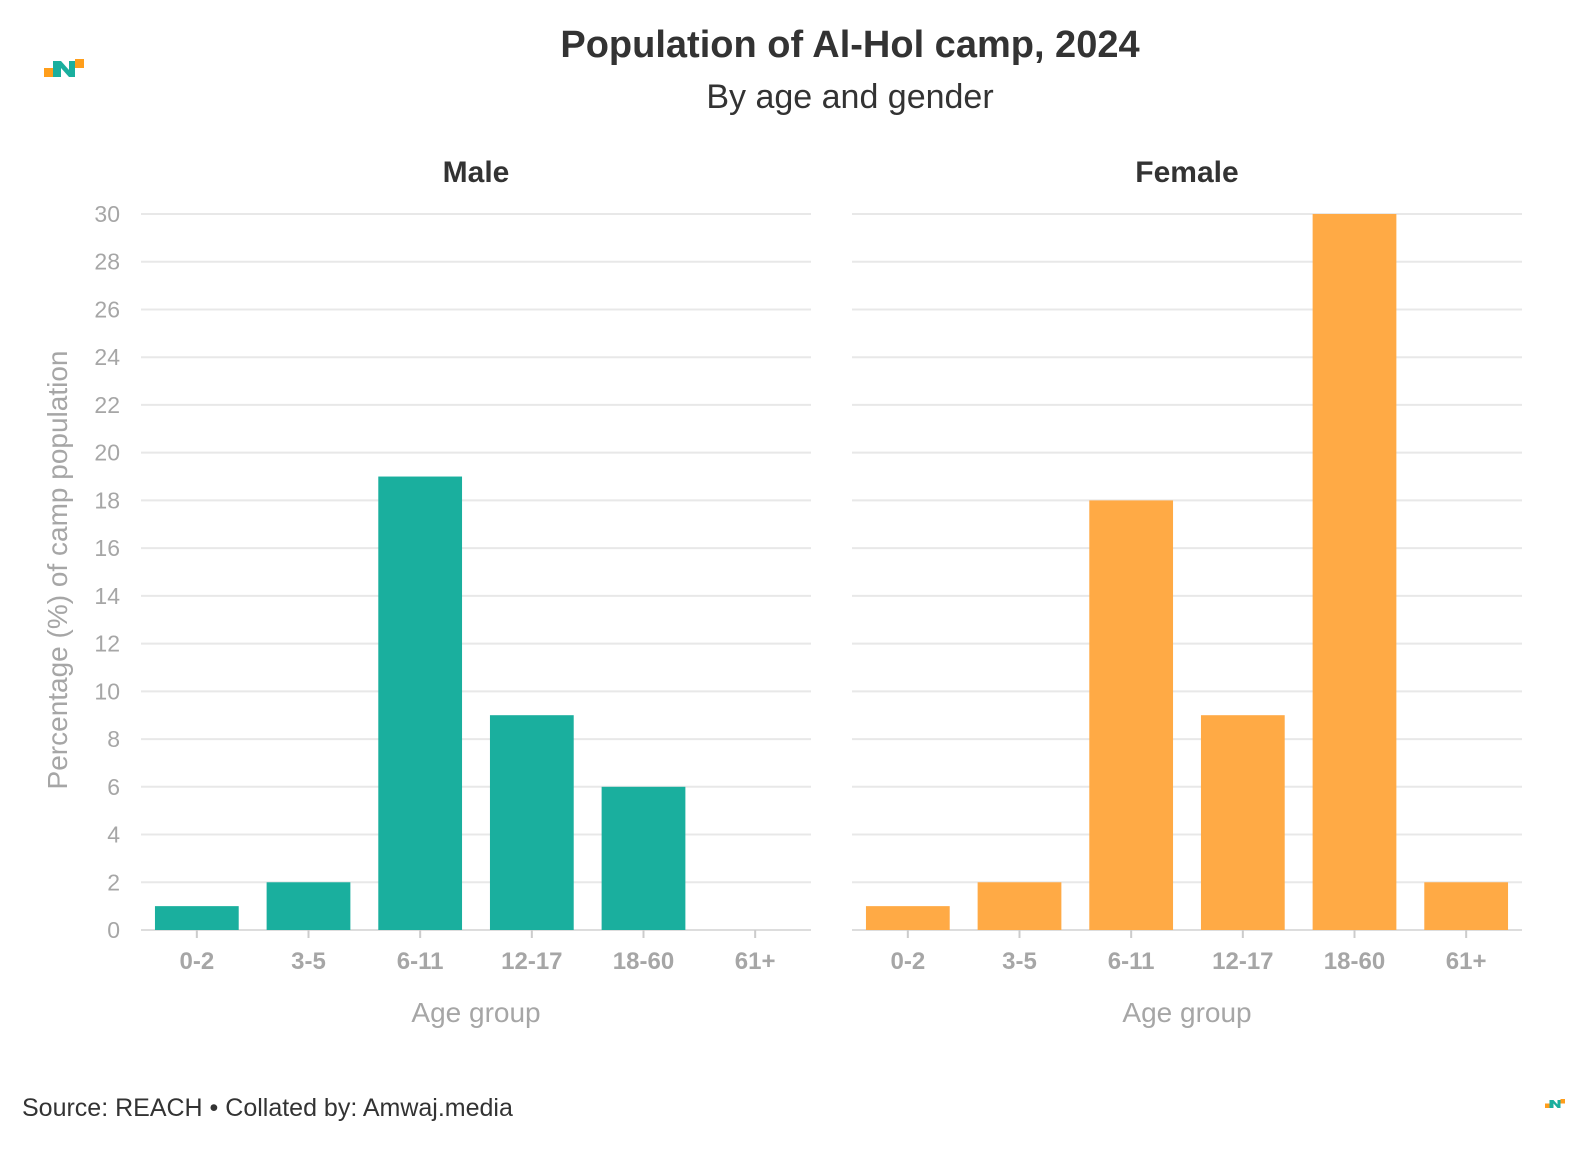  Describe the element at coordinates (267, 1108) in the screenshot. I see `source-credit: Source: REACH • Collated by: Amwaj.media` at that location.